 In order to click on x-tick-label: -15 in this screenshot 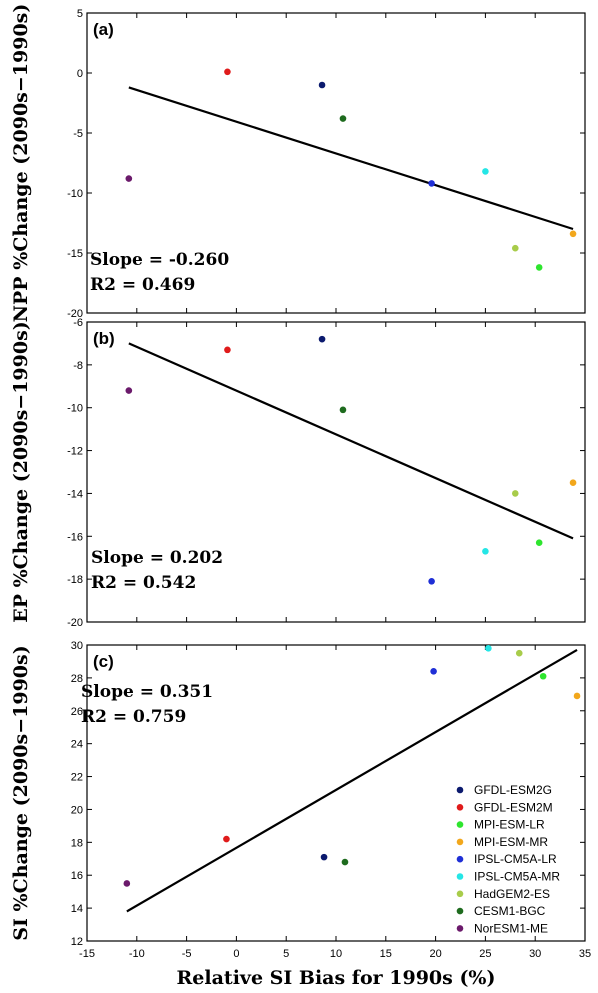, I will do `click(87, 954)`.